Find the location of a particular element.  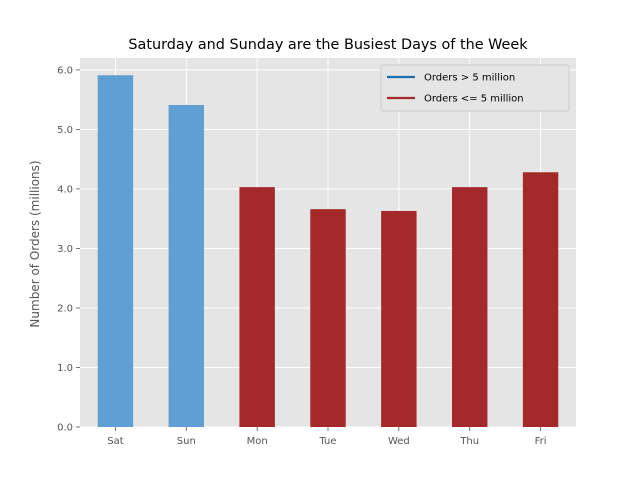

bar-mon is located at coordinates (257, 307).